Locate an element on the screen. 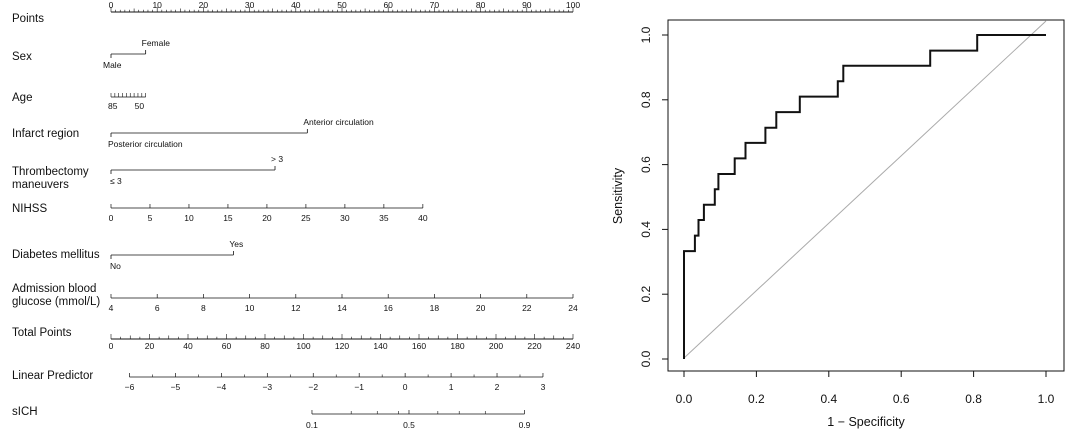 The width and height of the screenshot is (1080, 434). row-label: Diabetes mellitus is located at coordinates (56, 255).